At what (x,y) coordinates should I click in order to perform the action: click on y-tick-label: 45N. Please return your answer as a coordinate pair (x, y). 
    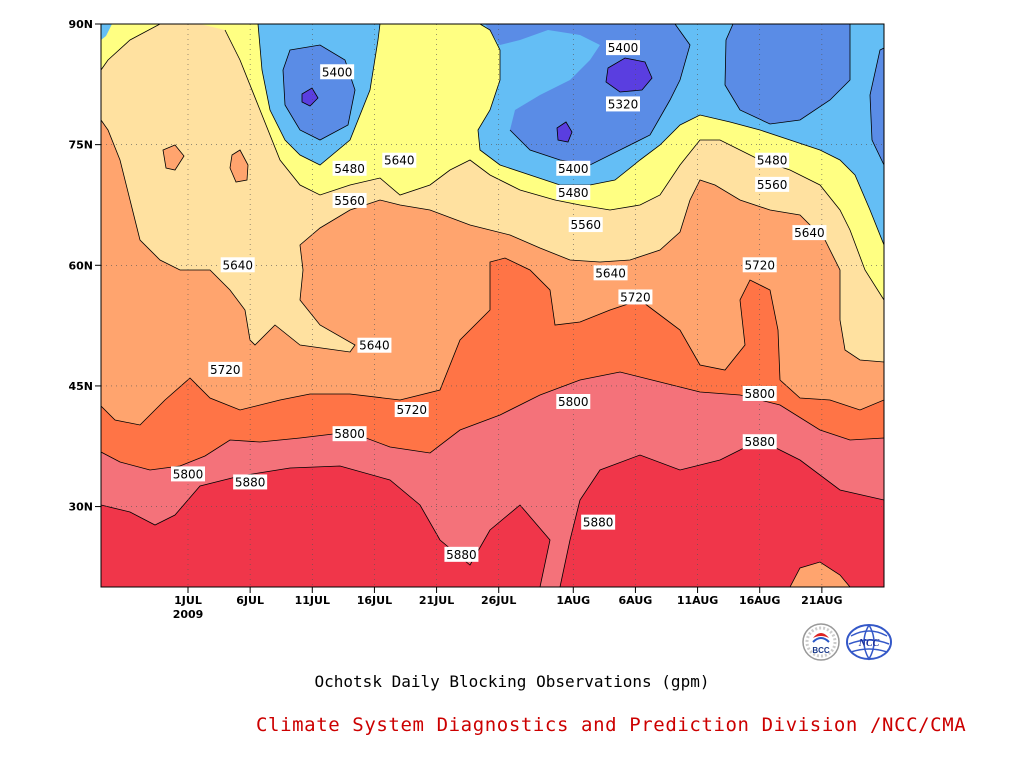
    Looking at the image, I should click on (80, 386).